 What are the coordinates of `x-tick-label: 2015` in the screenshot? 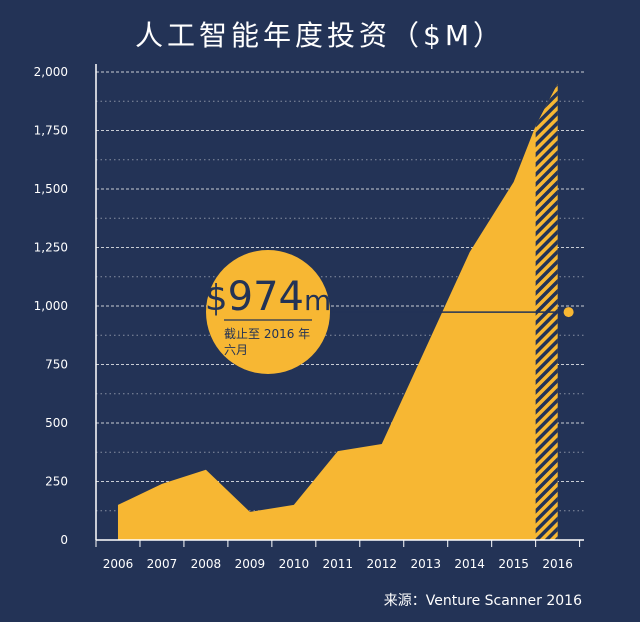 It's located at (513, 564).